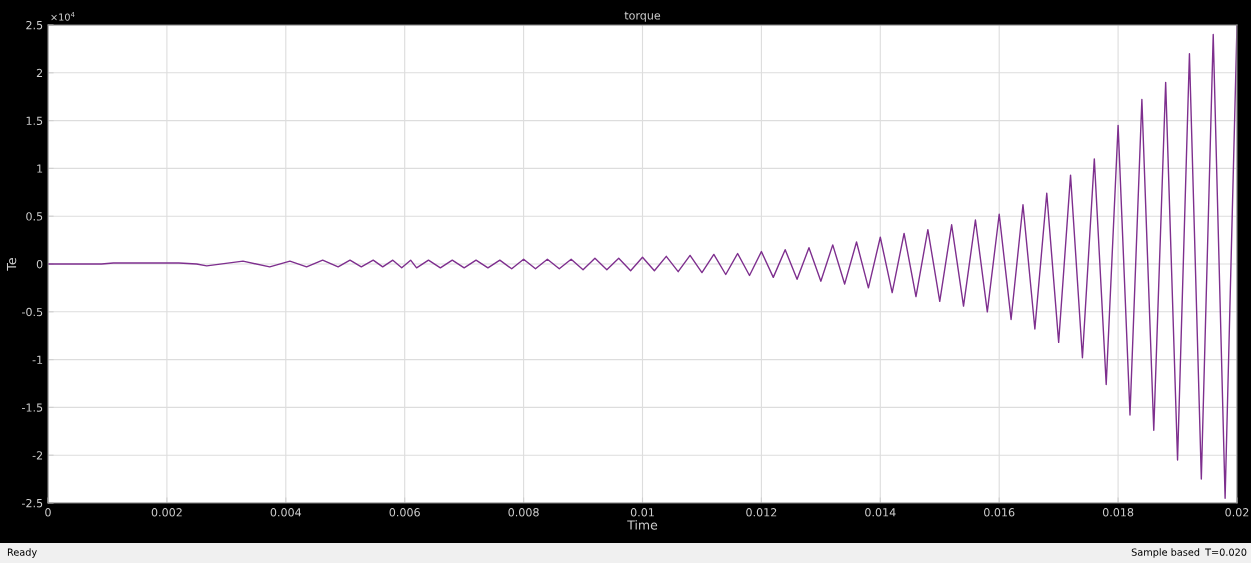  I want to click on y-tick-label: 1.5, so click(34, 120).